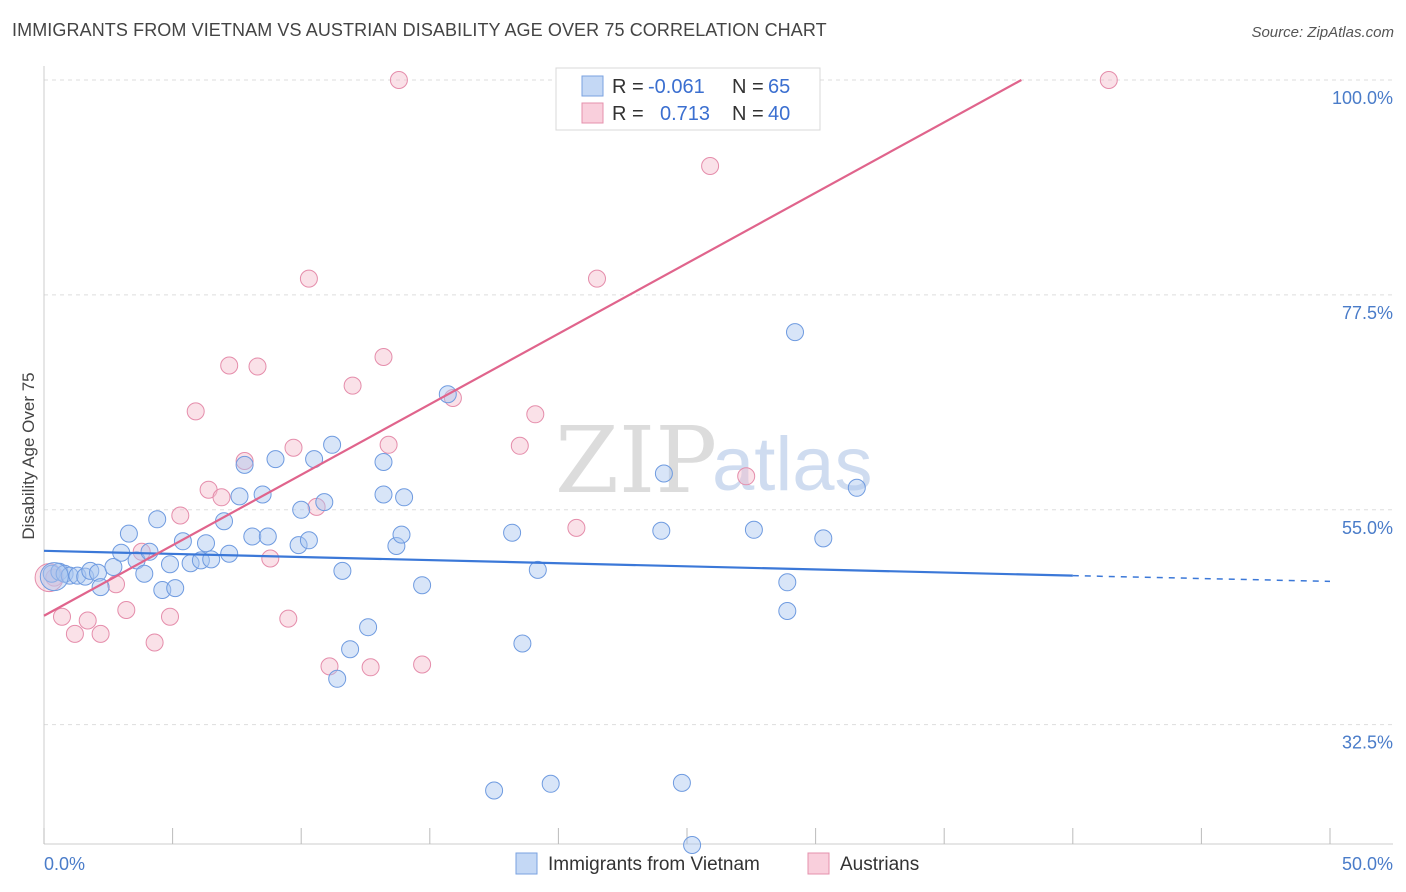  Describe the element at coordinates (748, 114) in the screenshot. I see `legend-n-label-austrians: N =` at that location.